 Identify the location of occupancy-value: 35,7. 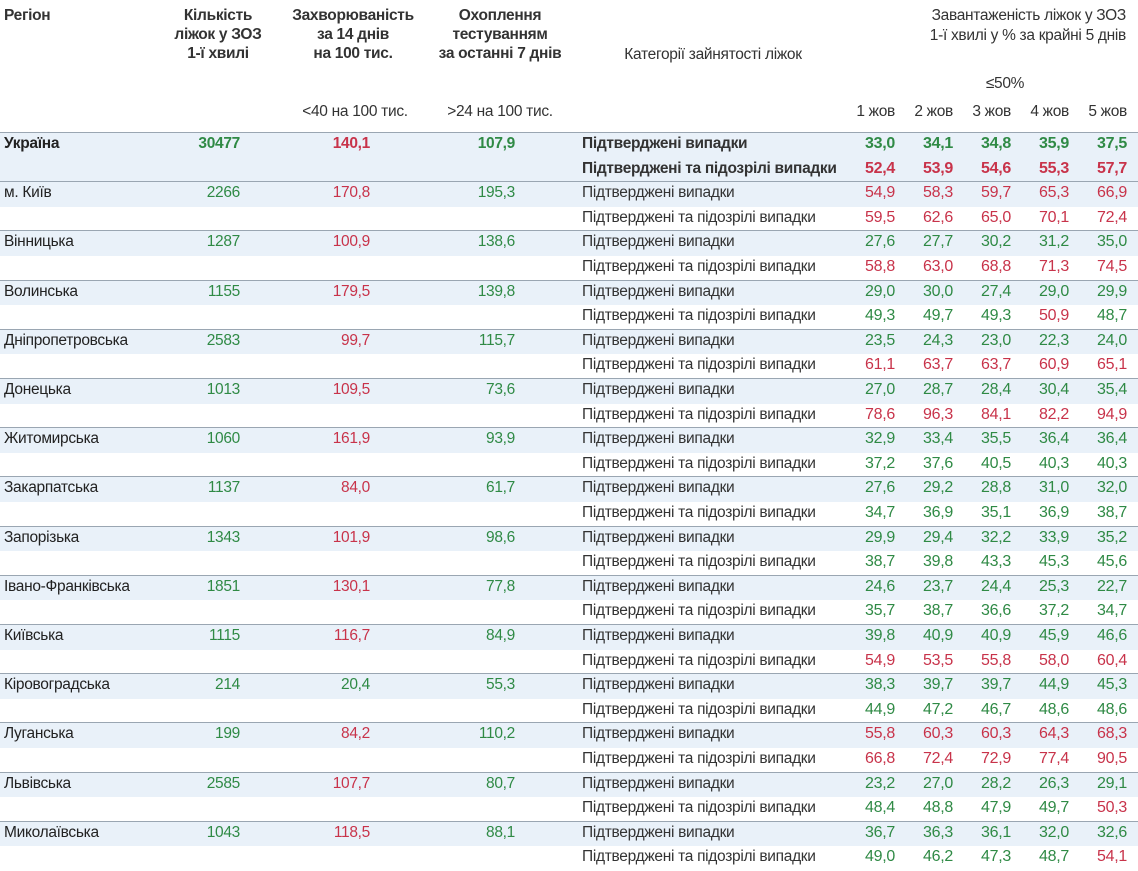
(880, 611).